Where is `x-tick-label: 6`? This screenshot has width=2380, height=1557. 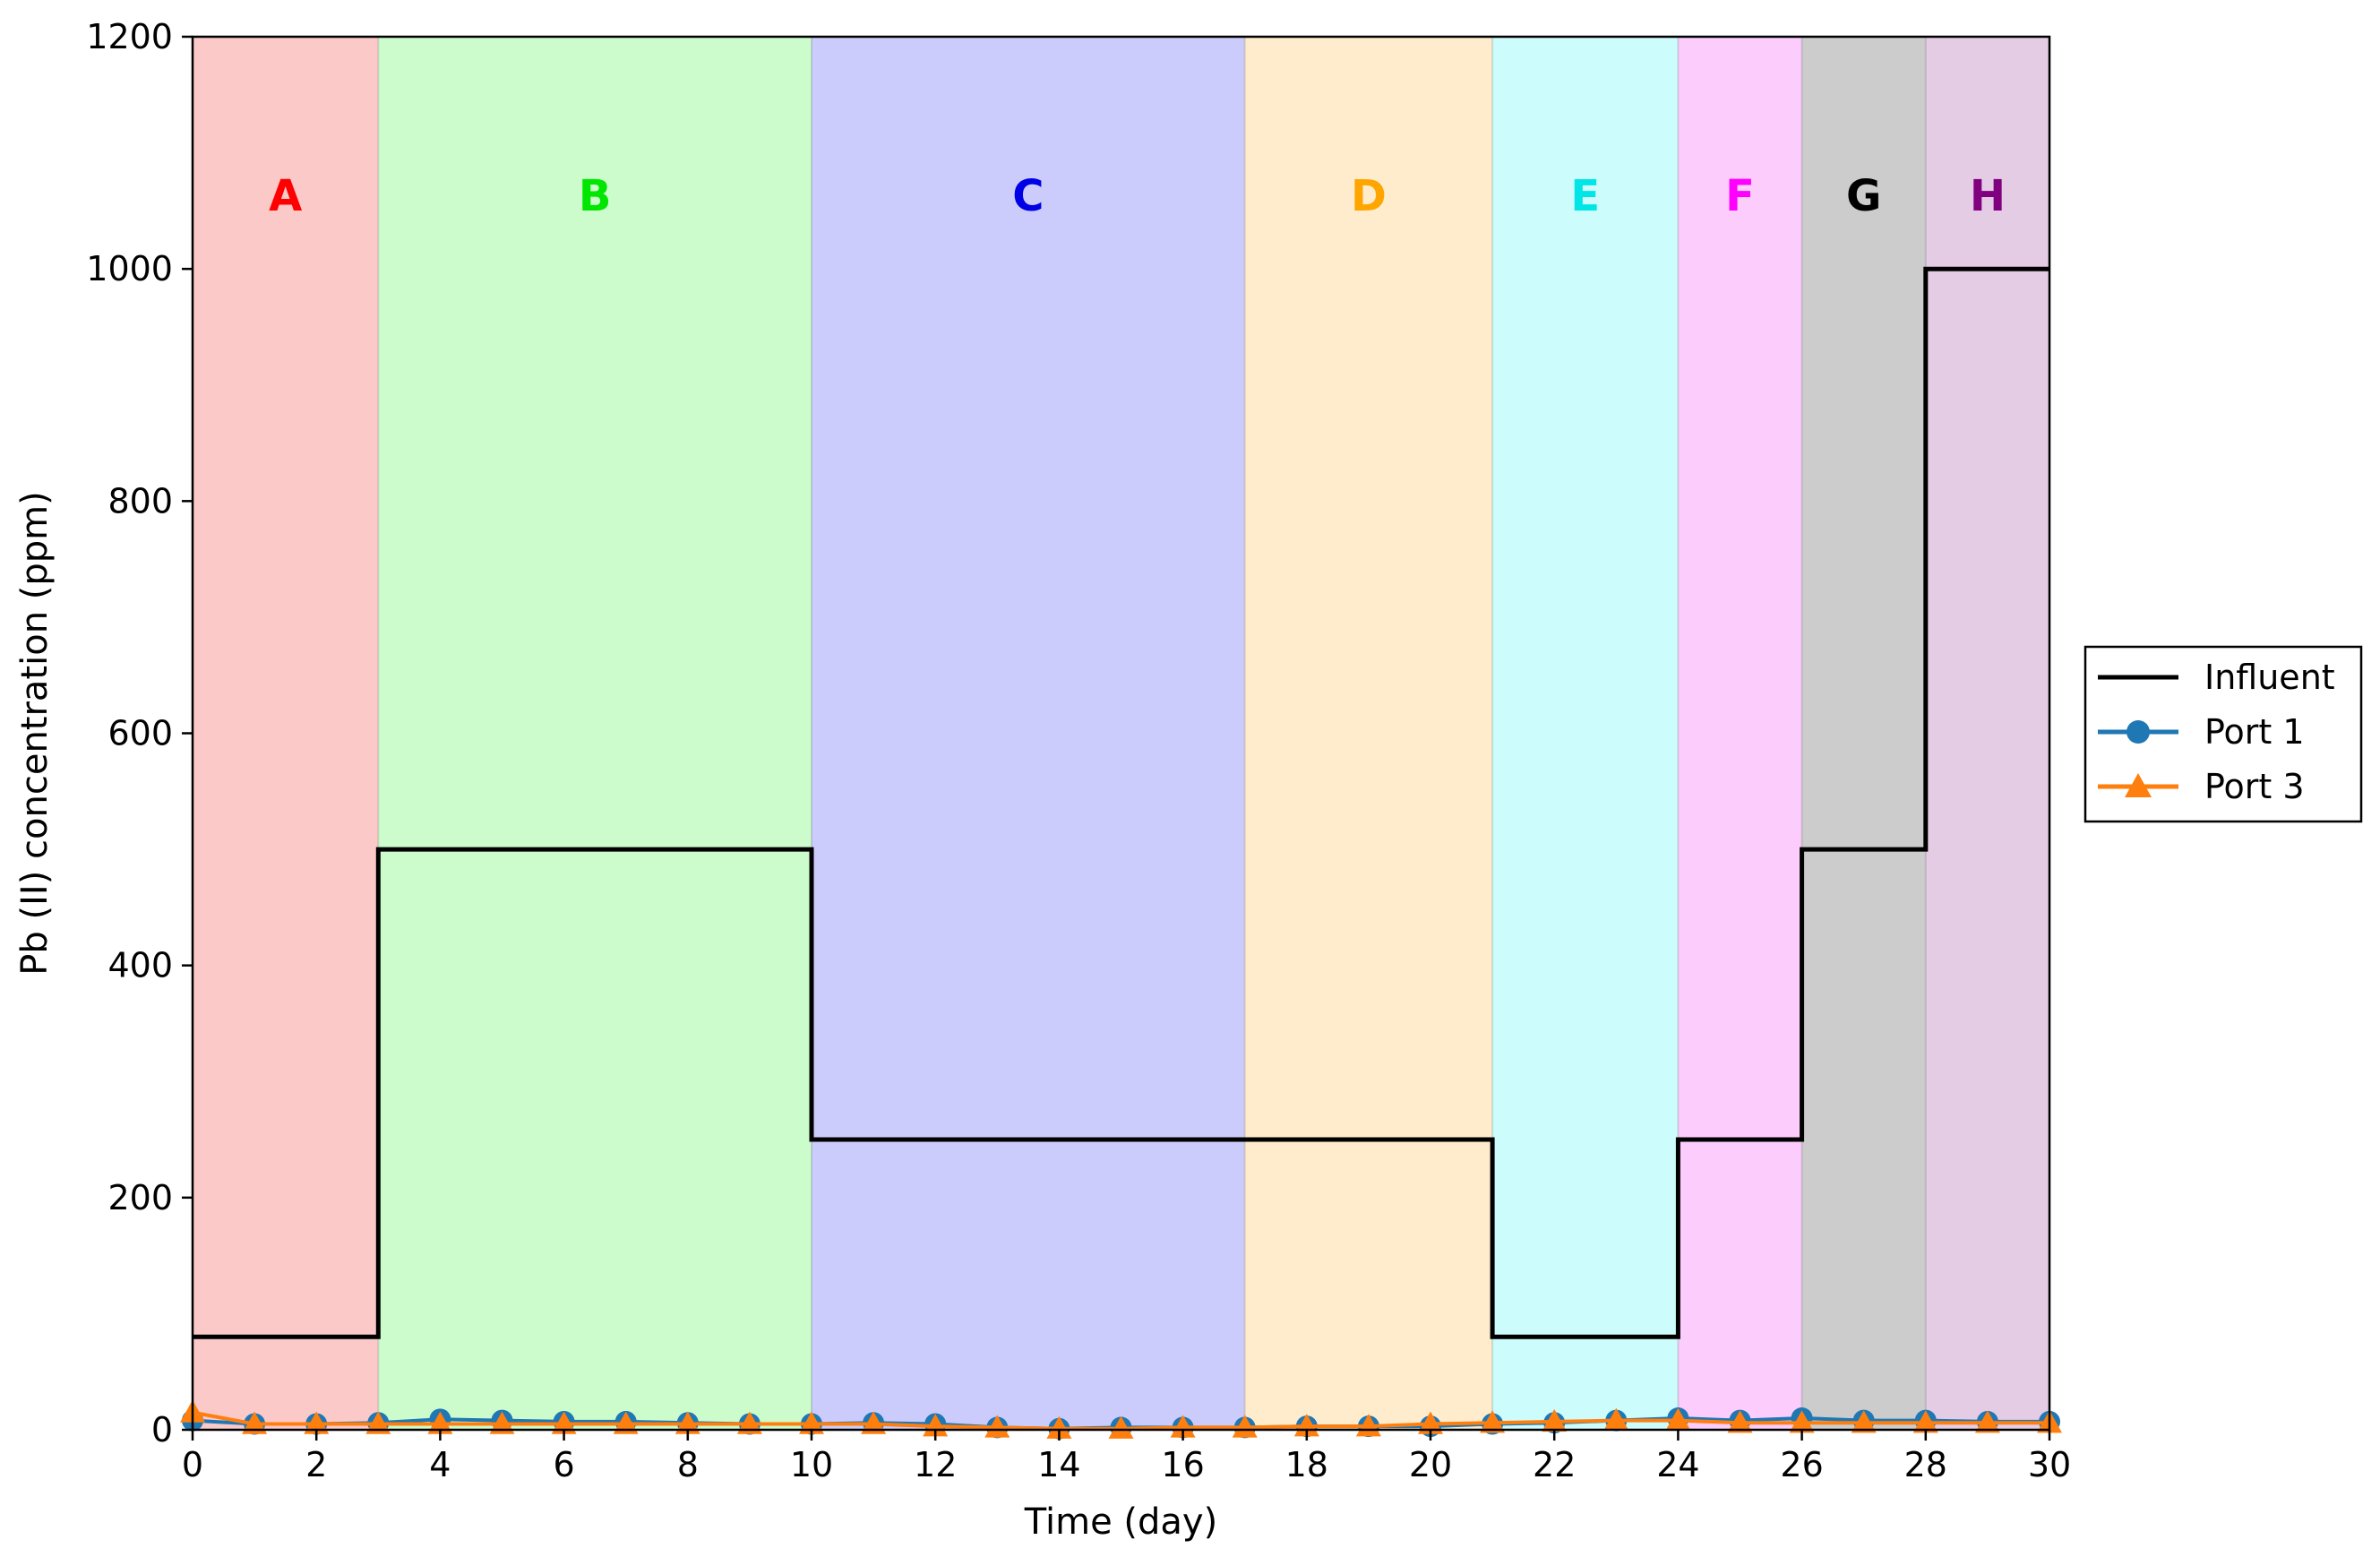 x-tick-label: 6 is located at coordinates (564, 1465).